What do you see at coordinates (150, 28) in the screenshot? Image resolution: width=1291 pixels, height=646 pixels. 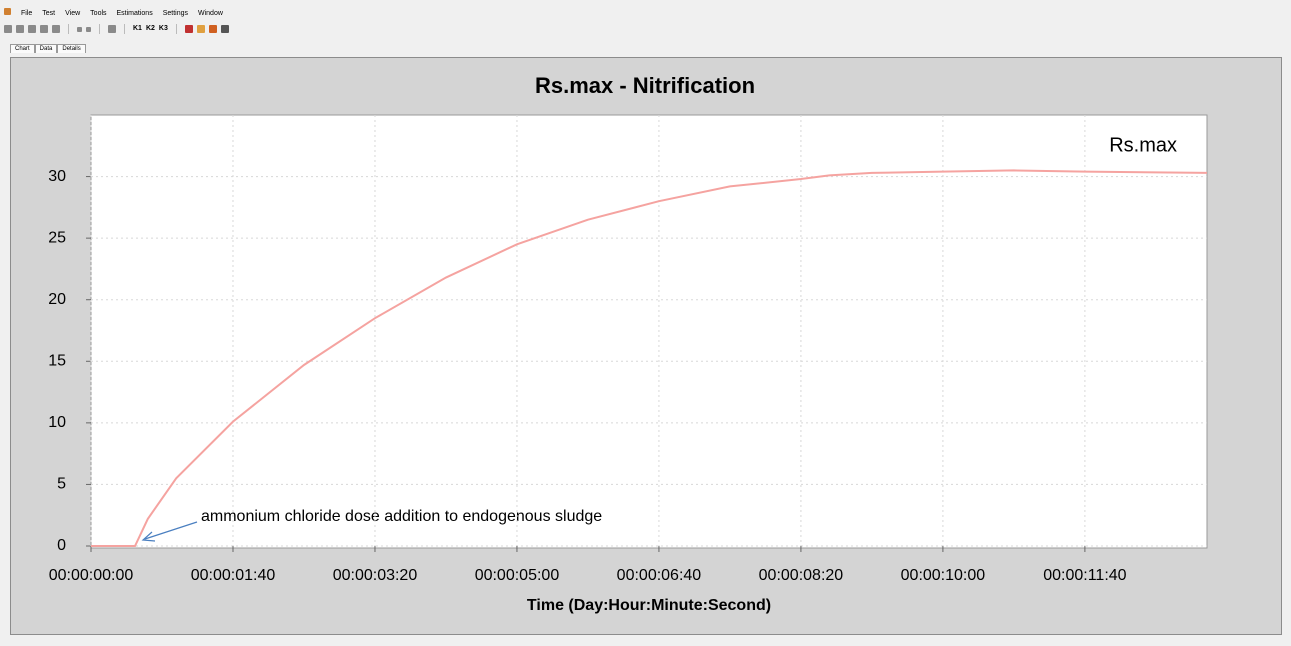 I see `tool-button: K2` at bounding box center [150, 28].